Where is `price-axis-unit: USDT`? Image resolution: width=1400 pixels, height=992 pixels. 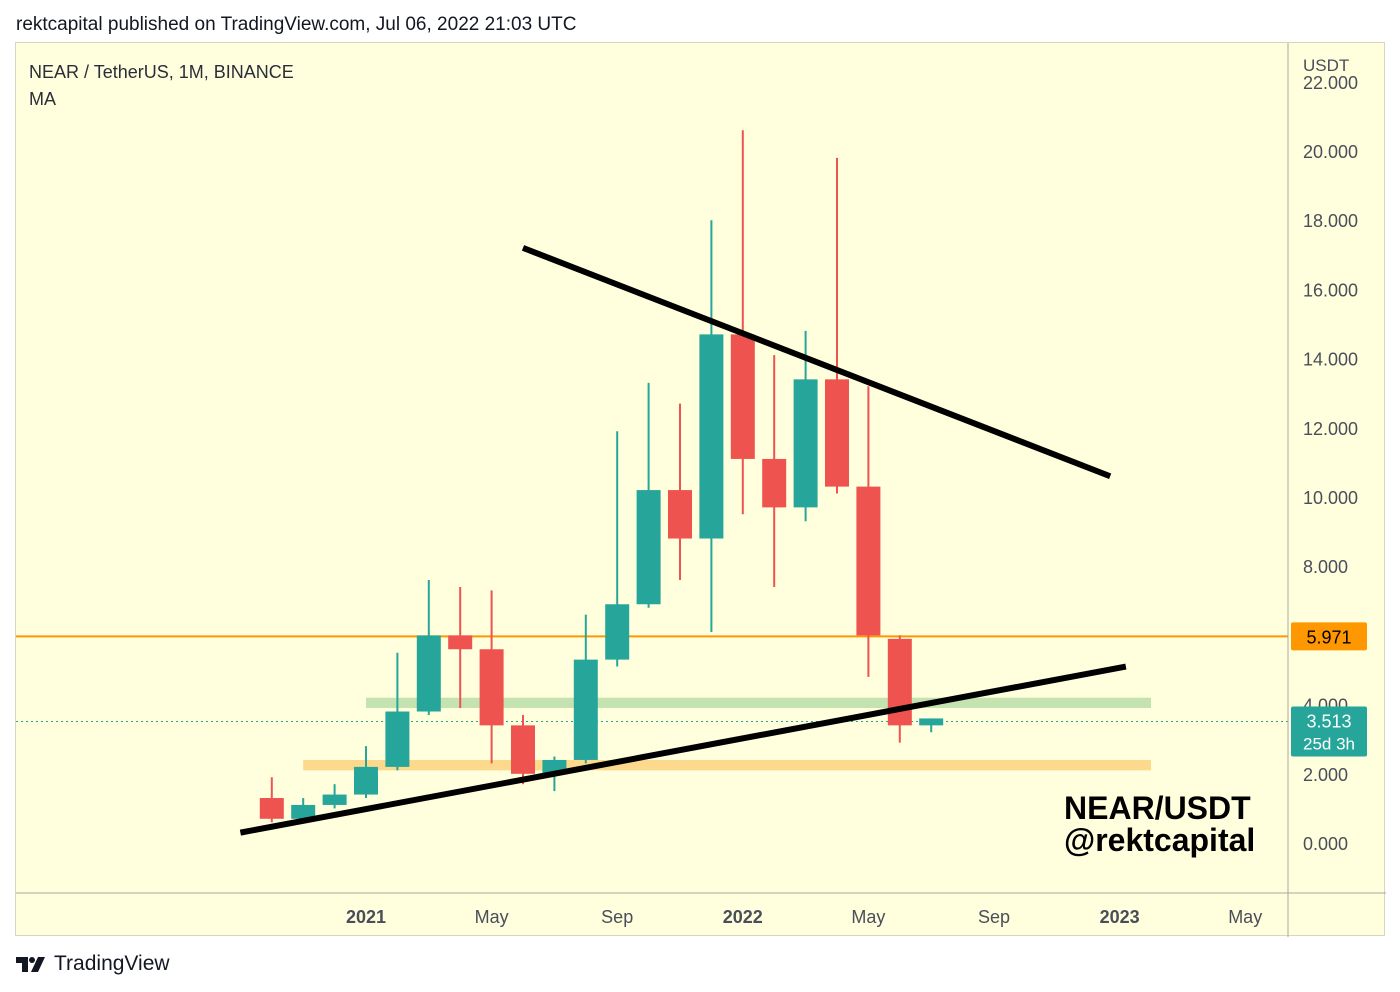 price-axis-unit: USDT is located at coordinates (1326, 65).